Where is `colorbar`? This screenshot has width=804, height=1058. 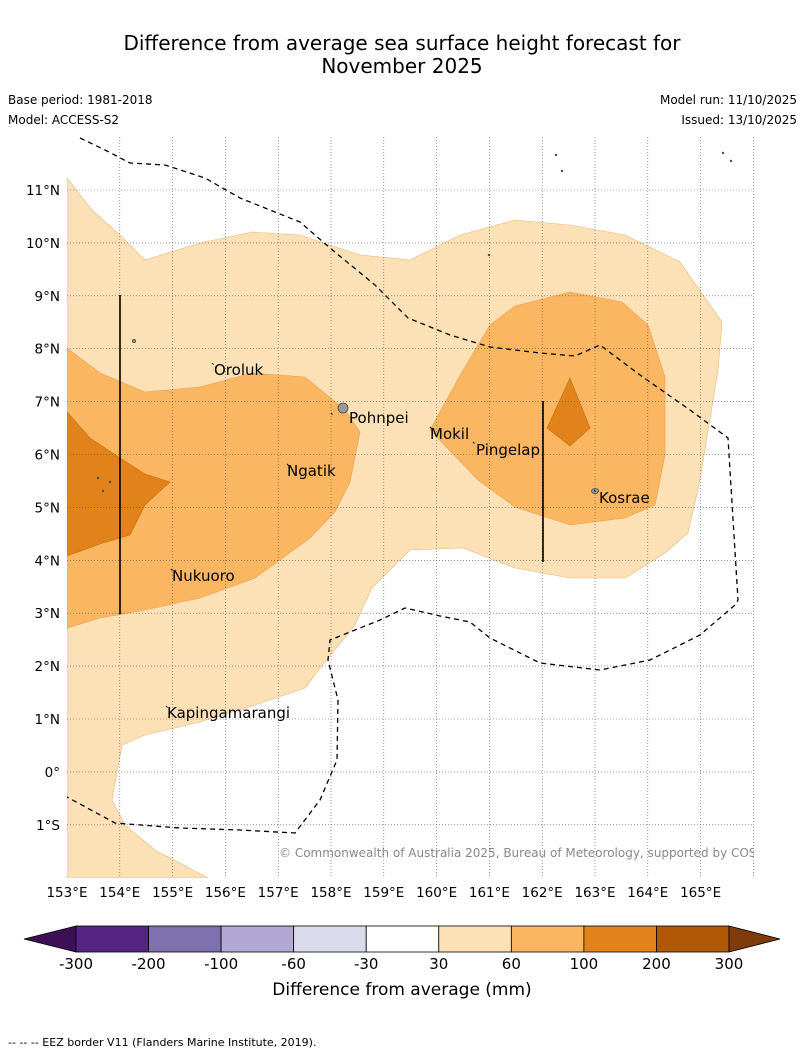
colorbar is located at coordinates (402, 939).